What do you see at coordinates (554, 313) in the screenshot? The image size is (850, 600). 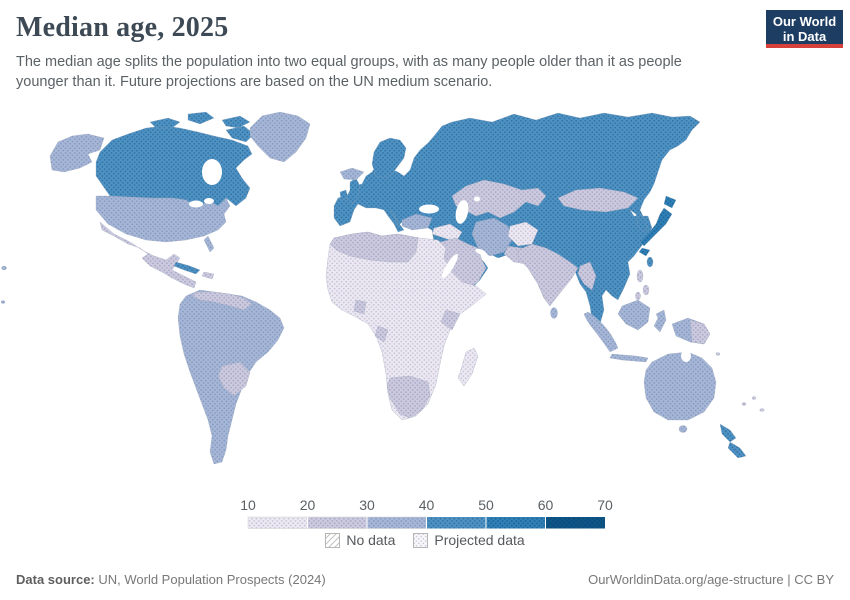 I see `map-region-sri-lanka` at bounding box center [554, 313].